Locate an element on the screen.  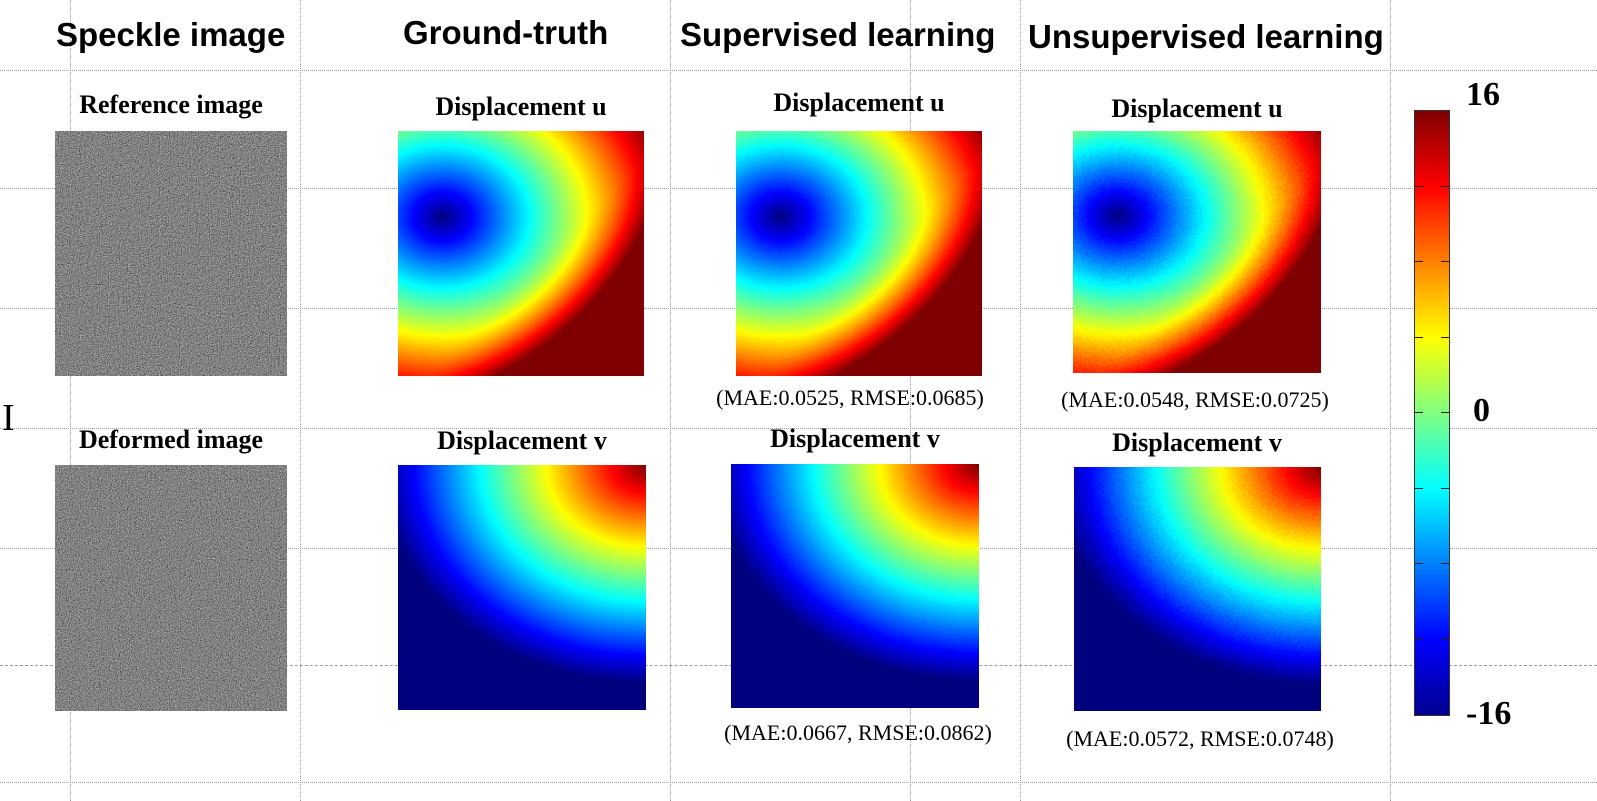
supervised-u-field is located at coordinates (859, 253).